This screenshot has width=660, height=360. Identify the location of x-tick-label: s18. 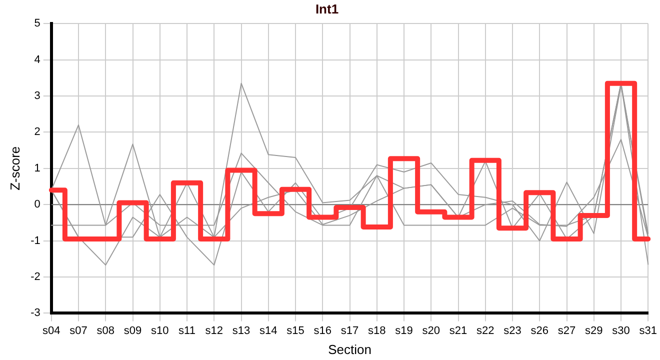
(377, 330).